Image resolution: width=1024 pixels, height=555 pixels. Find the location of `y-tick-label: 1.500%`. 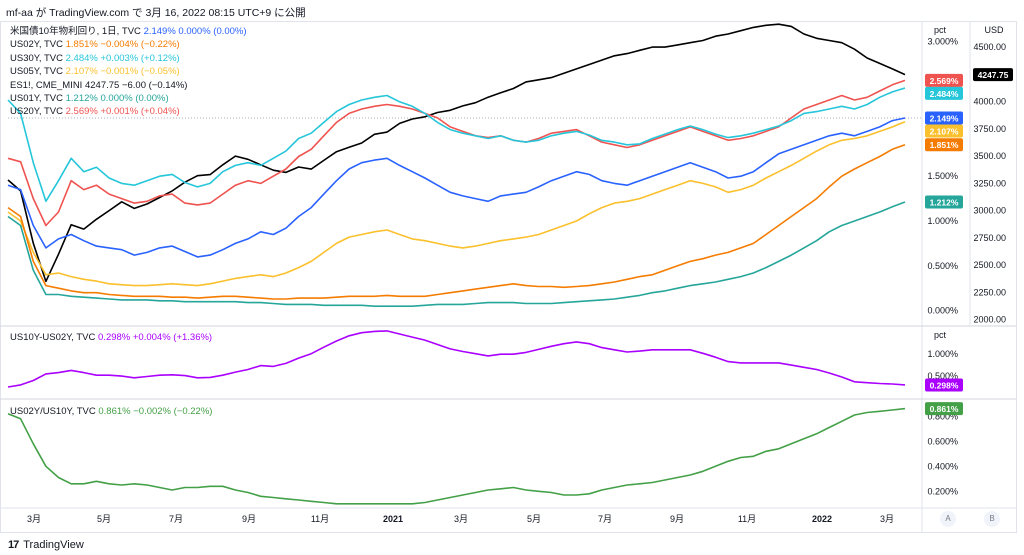

y-tick-label: 1.500% is located at coordinates (942, 176).